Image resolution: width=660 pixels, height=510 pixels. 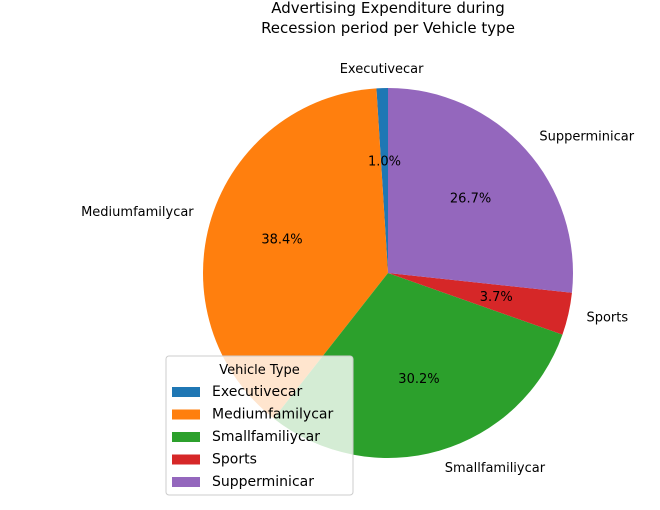 I want to click on legend-swatch-executivecar, so click(x=186, y=392).